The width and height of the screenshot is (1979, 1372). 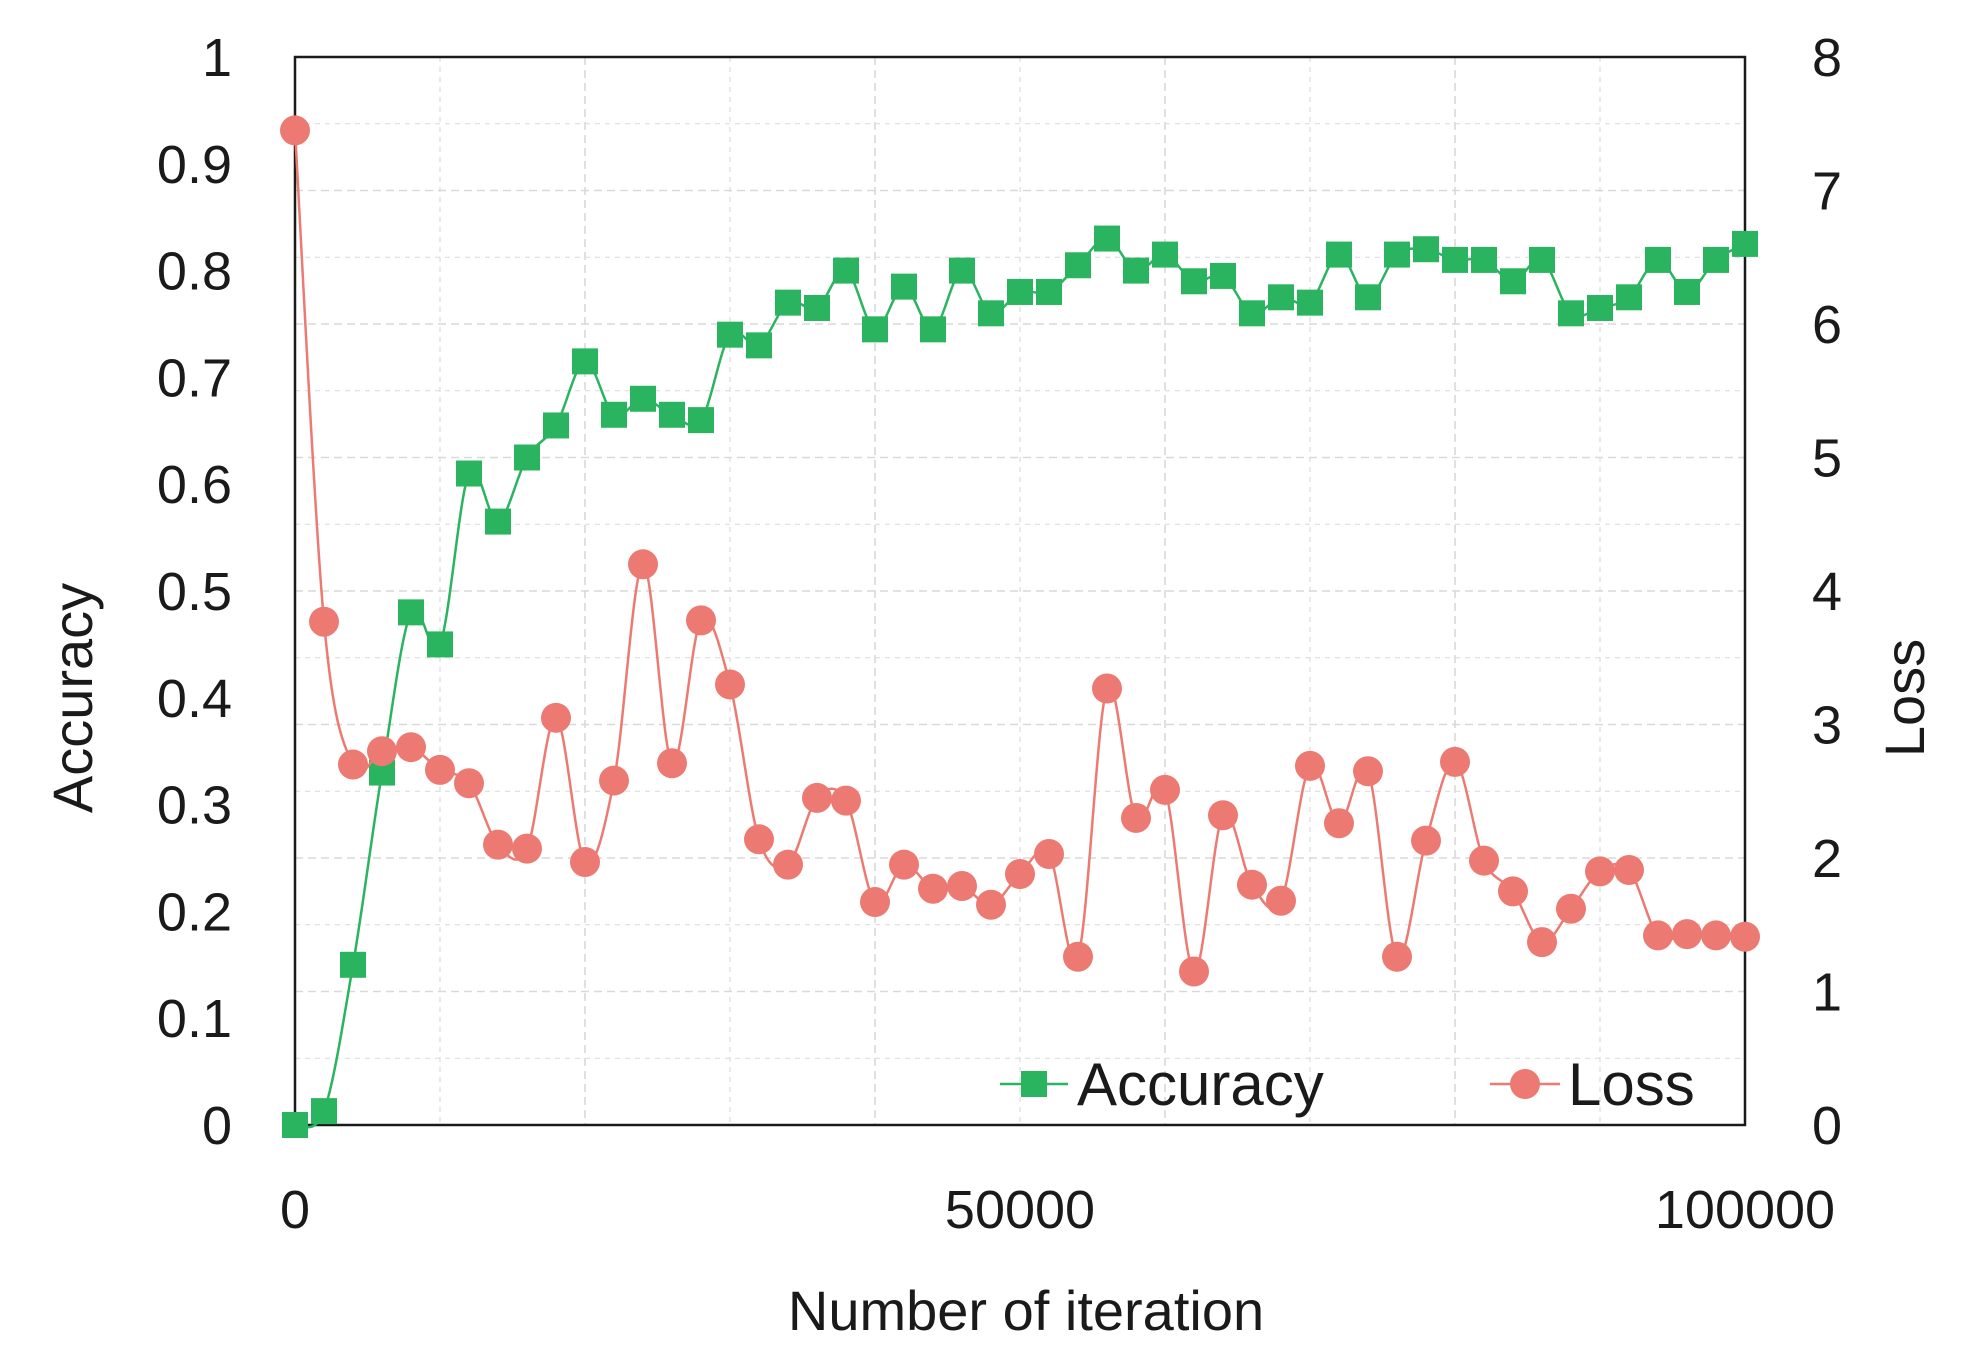 I want to click on x-tick-label: 50000, so click(x=1020, y=1210).